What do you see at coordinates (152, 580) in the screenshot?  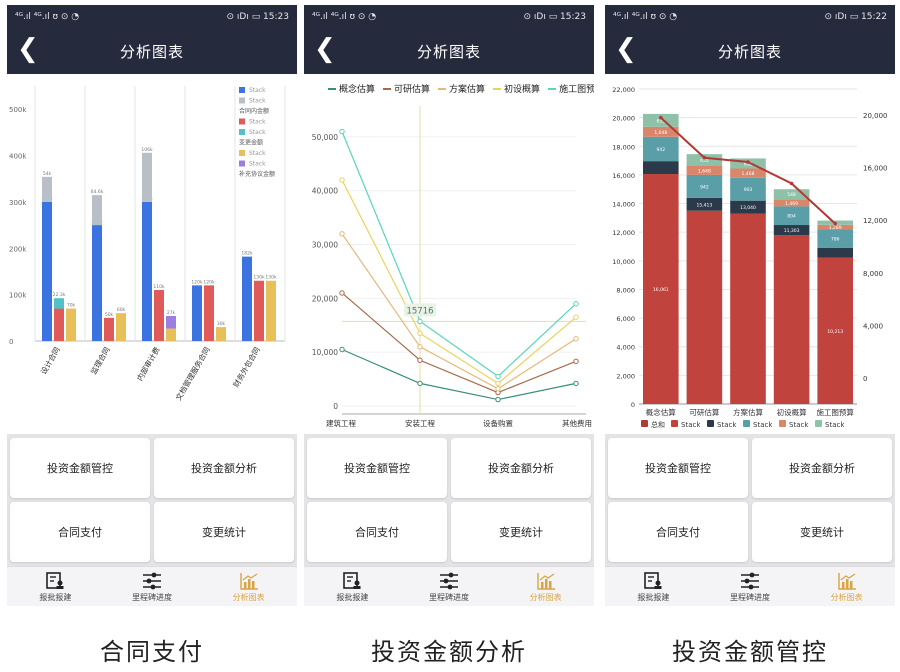 I see `sliders-icon` at bounding box center [152, 580].